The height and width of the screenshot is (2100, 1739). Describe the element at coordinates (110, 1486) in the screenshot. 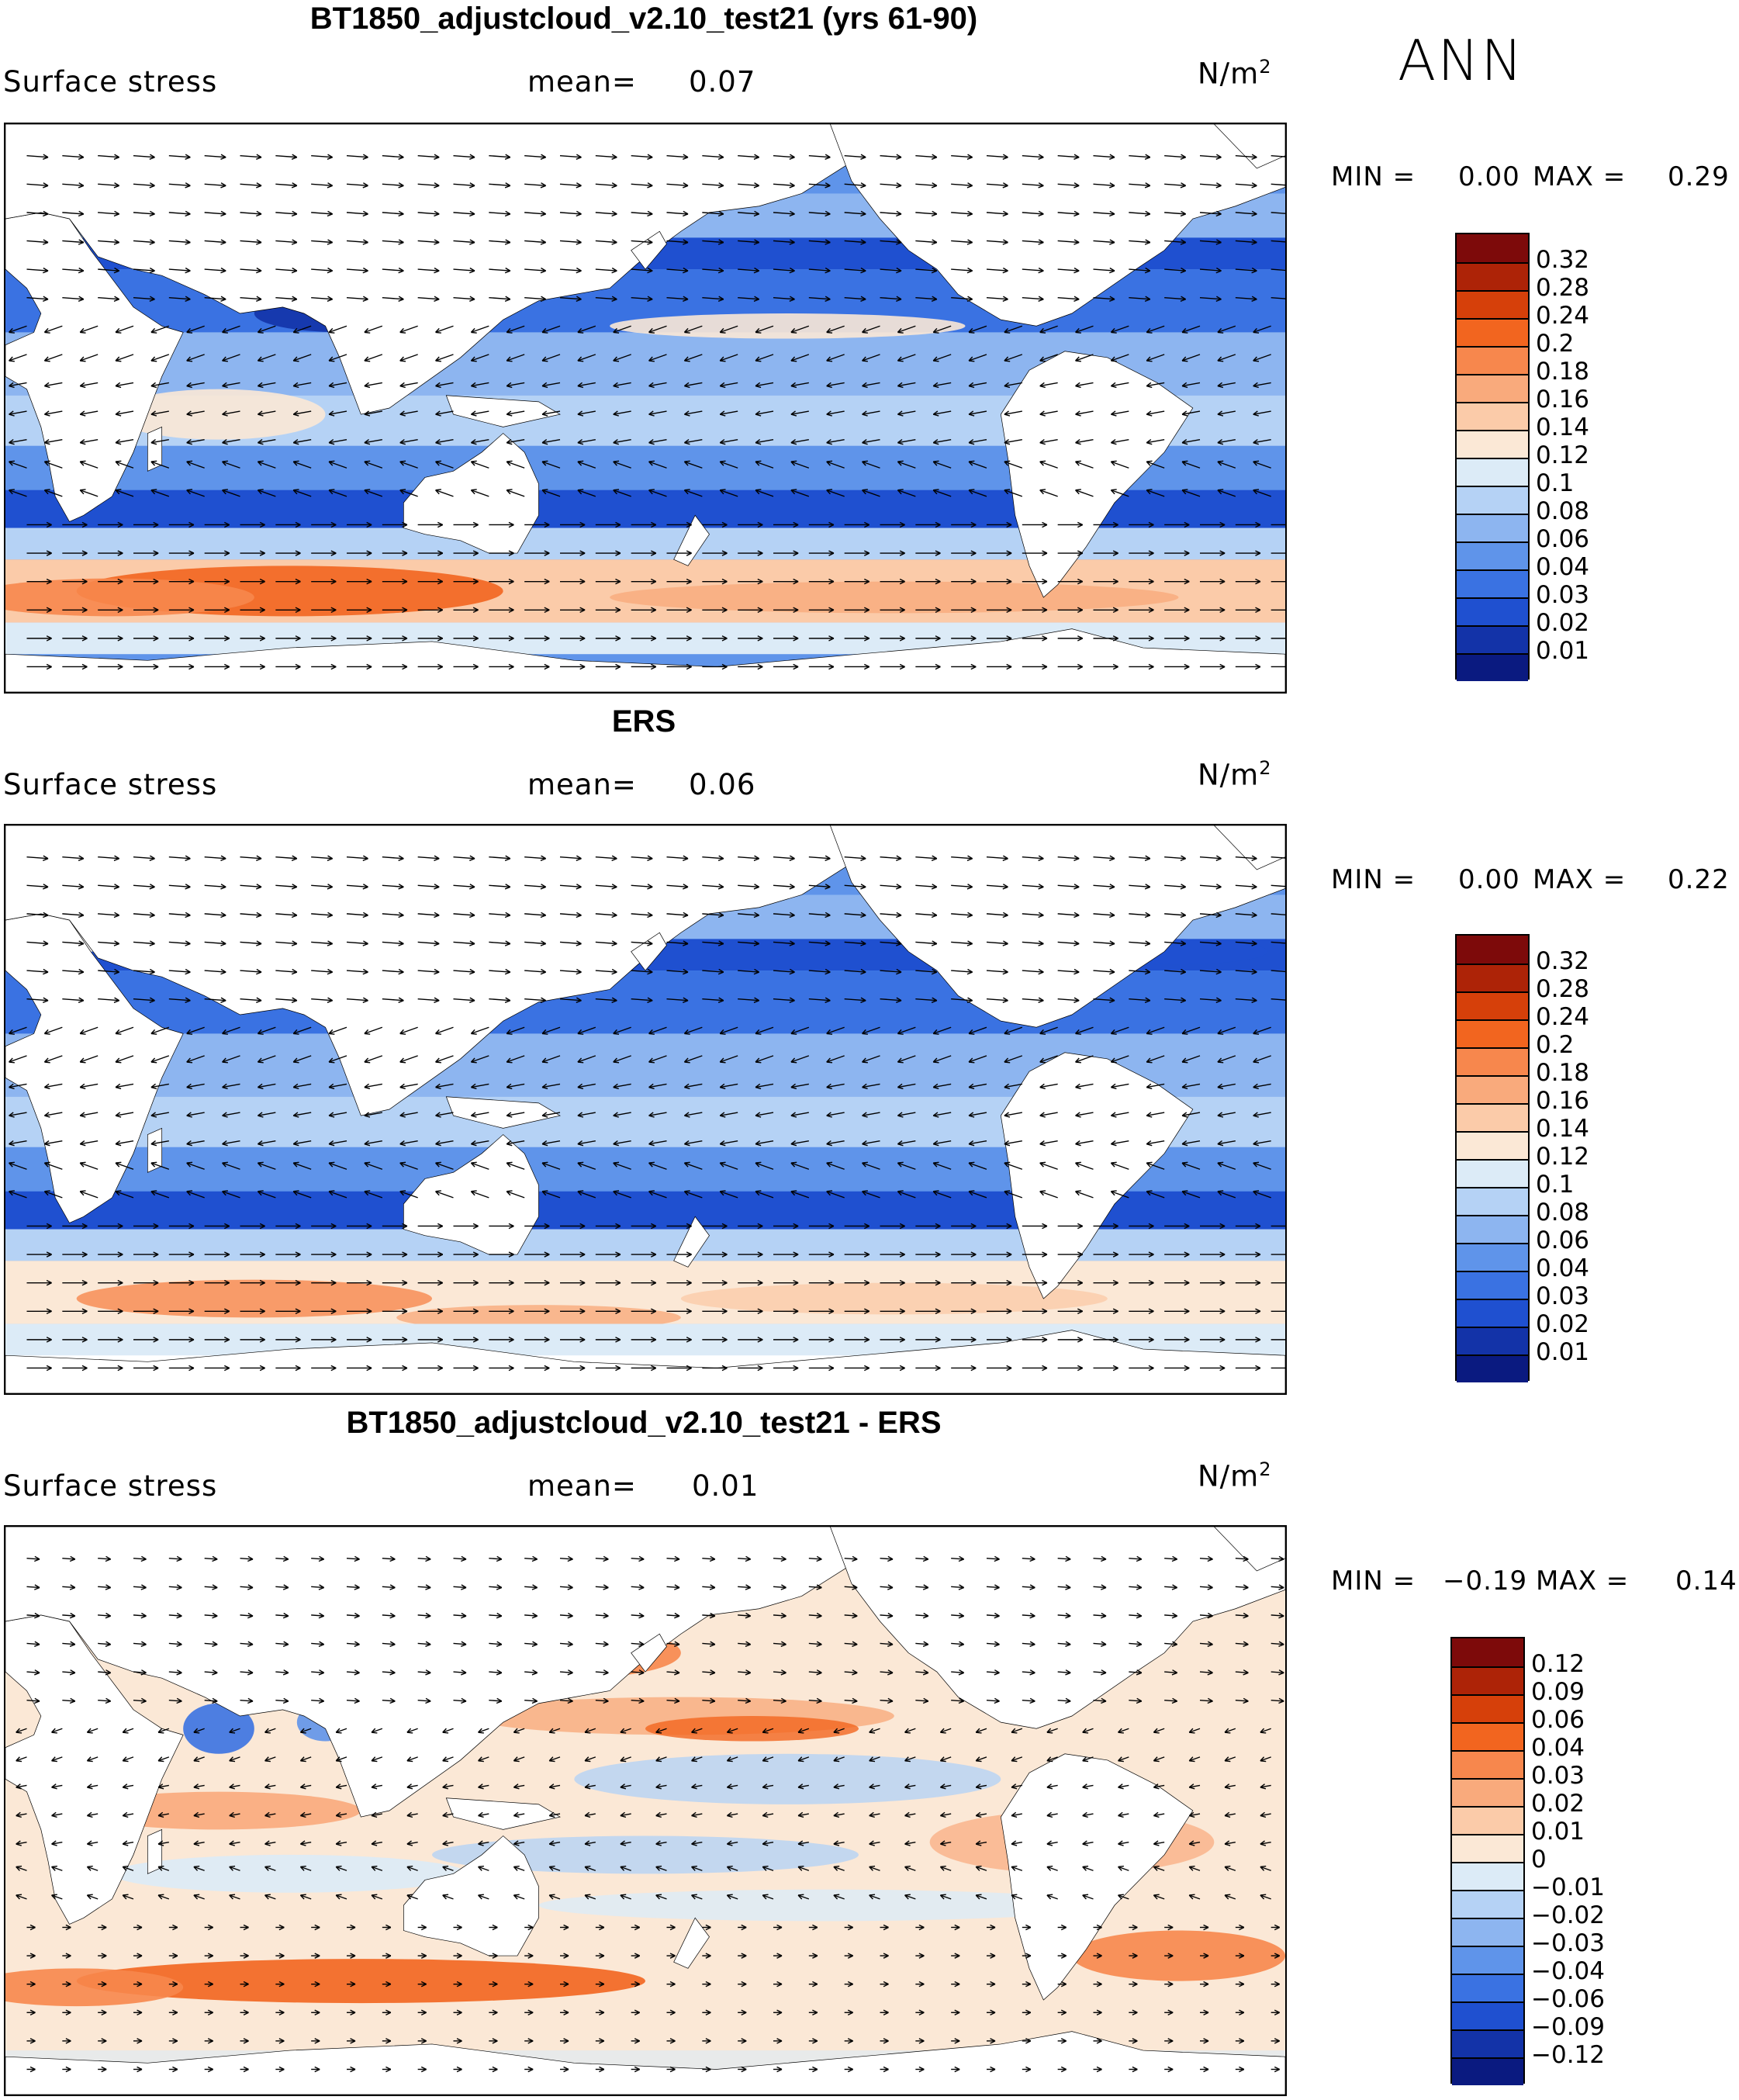

I see `panel-3-variable: Surface stress` at that location.